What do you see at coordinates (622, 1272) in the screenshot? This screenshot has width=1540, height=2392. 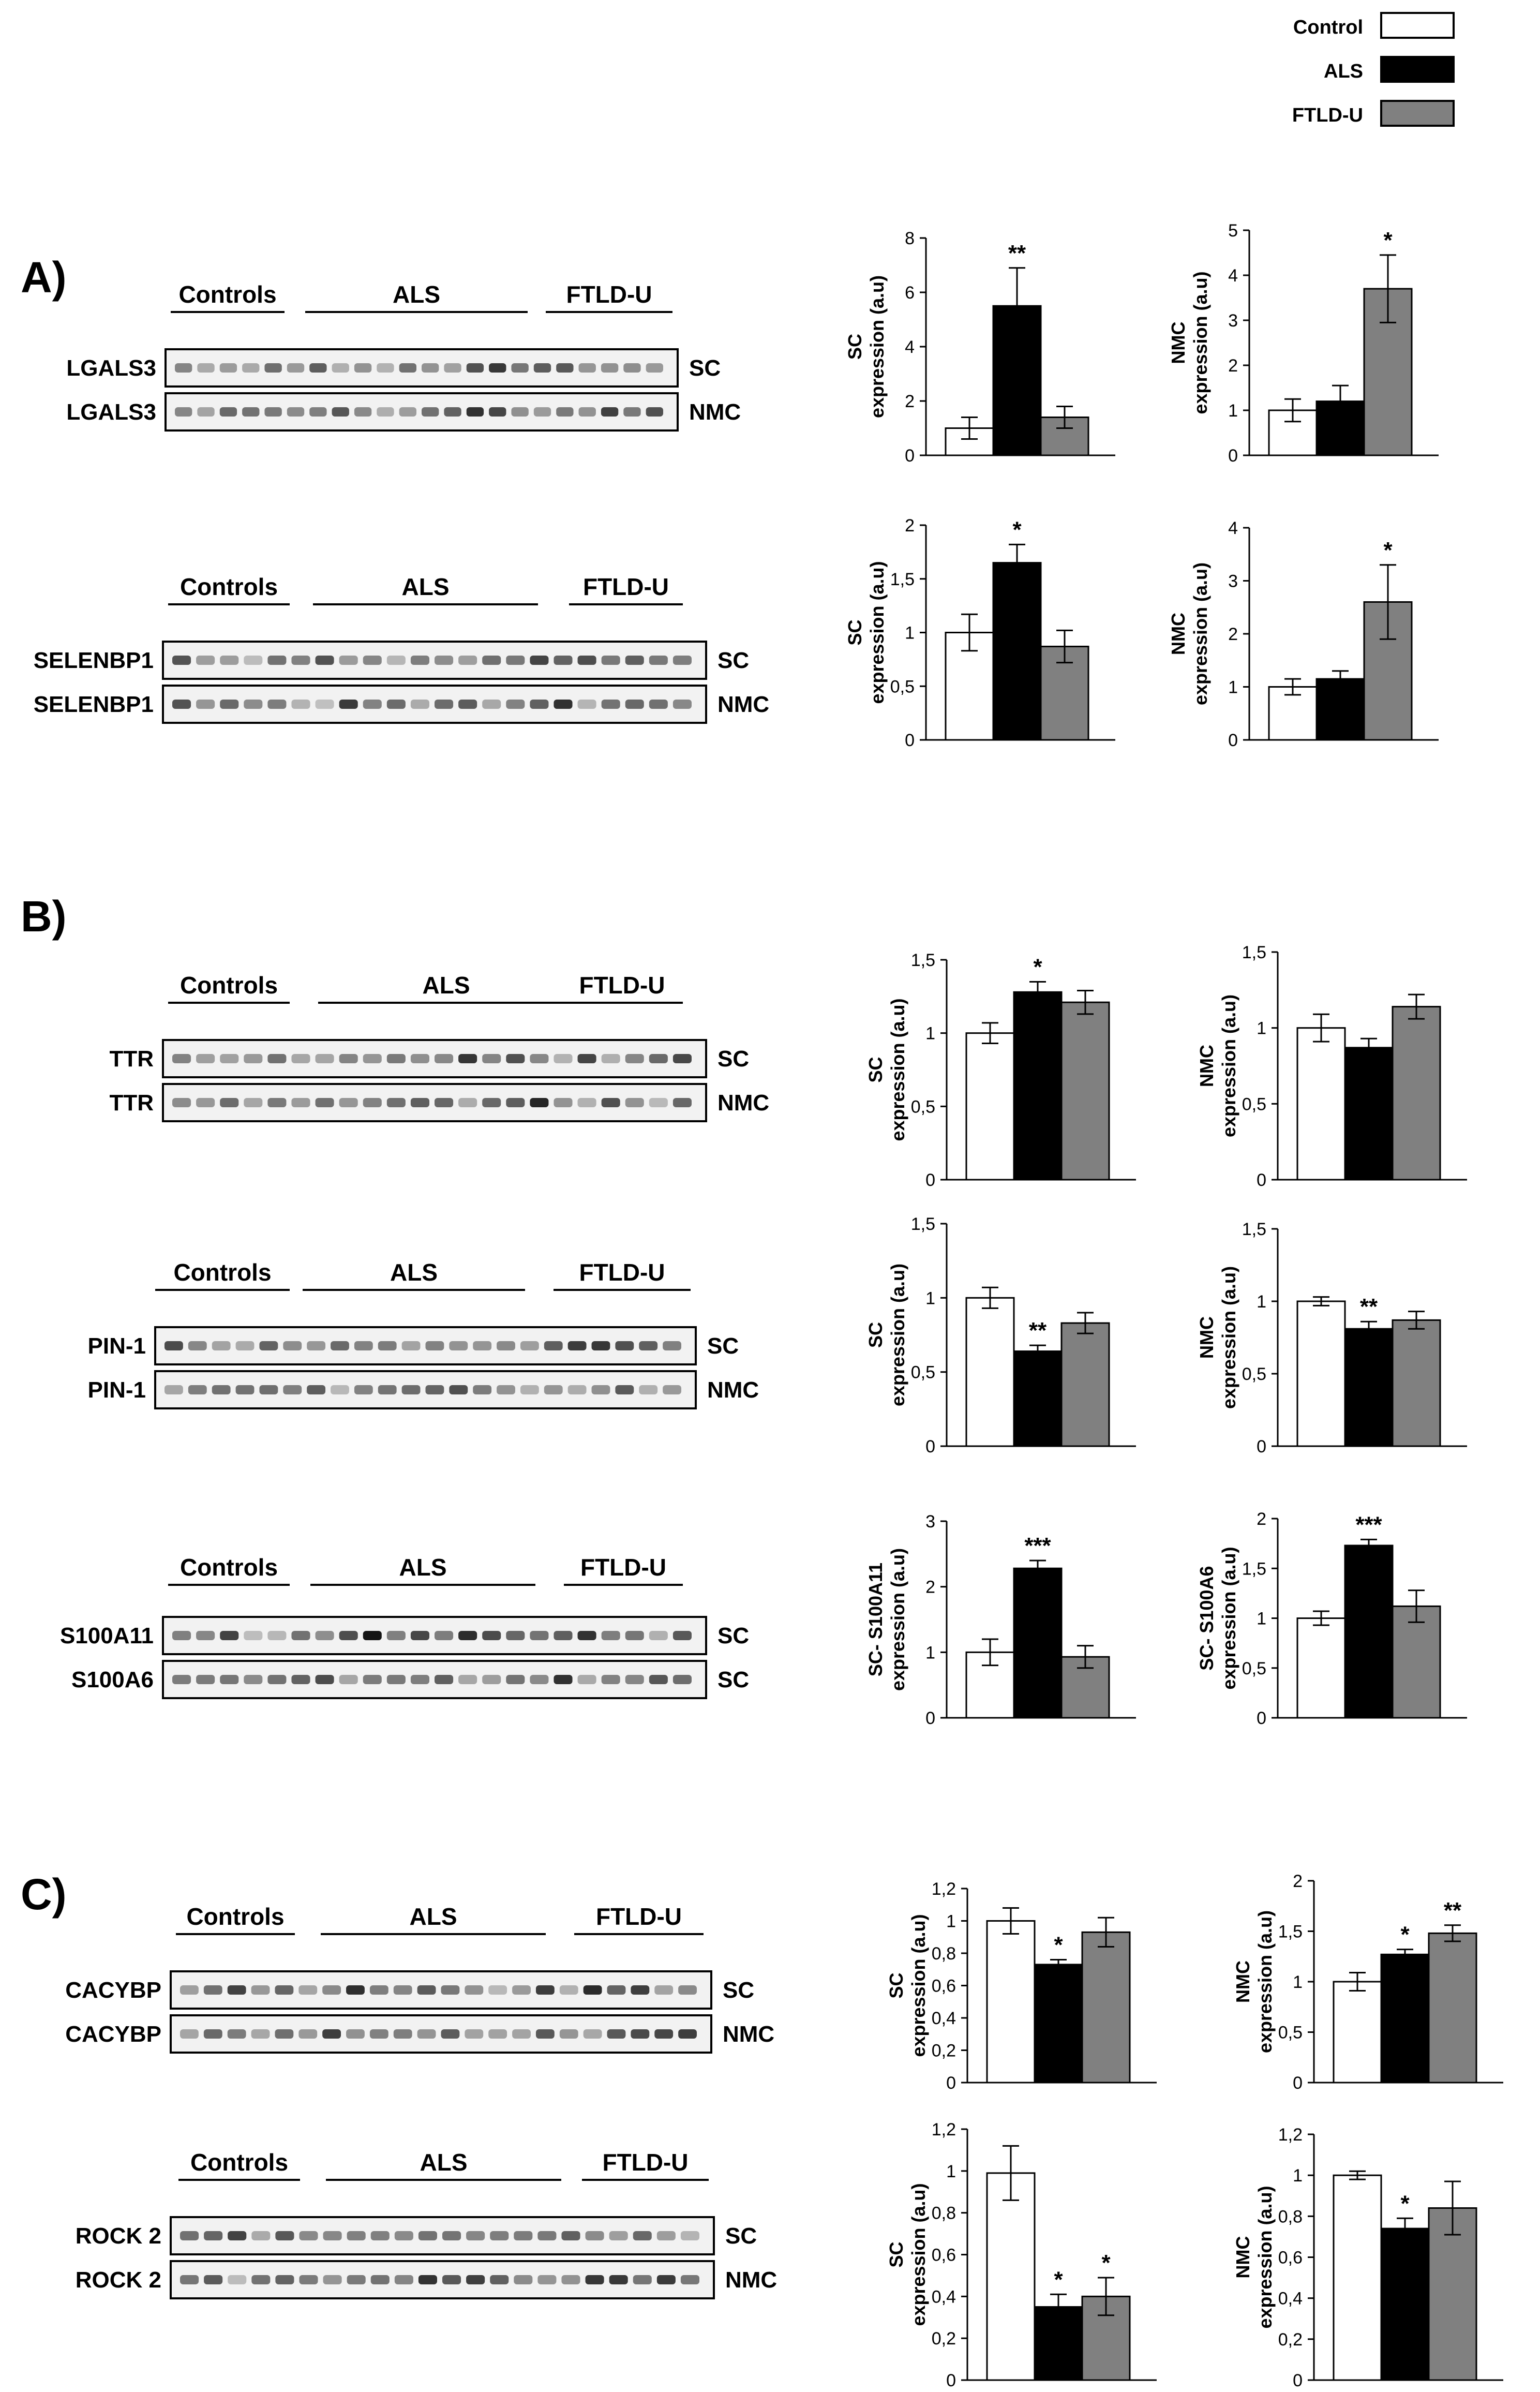 I see `blot-group-label: FTLD-U` at bounding box center [622, 1272].